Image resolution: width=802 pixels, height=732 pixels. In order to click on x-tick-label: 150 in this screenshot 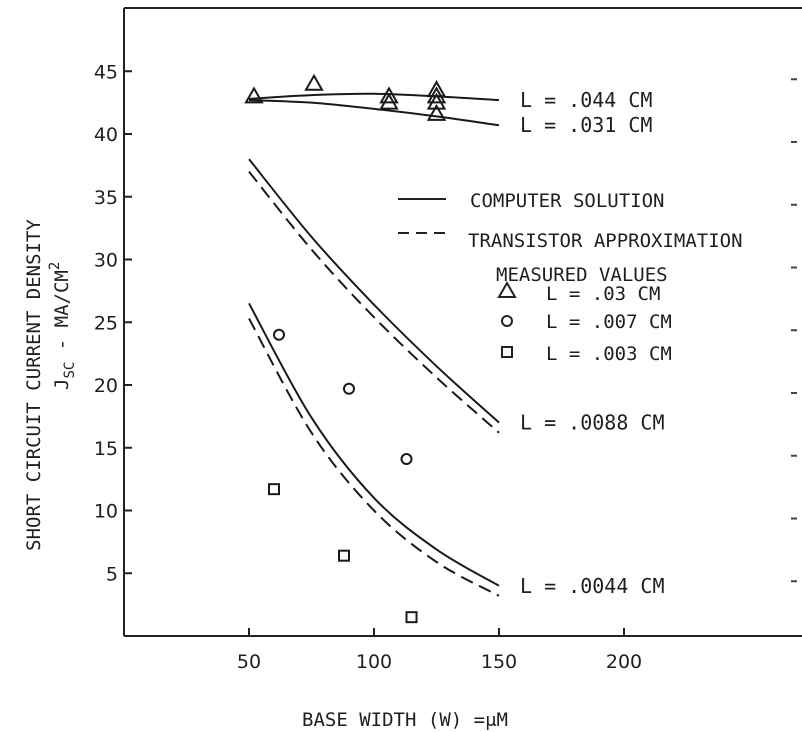, I will do `click(499, 662)`.